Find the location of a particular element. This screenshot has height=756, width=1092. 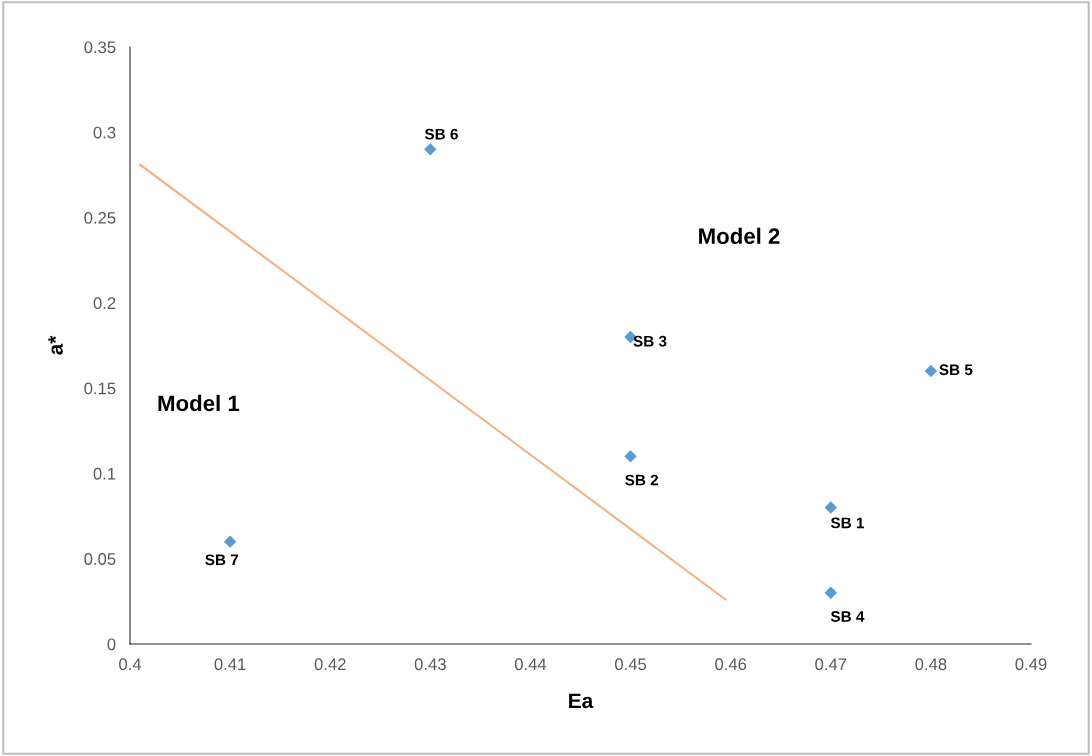

annotation: SB 5 is located at coordinates (956, 370).